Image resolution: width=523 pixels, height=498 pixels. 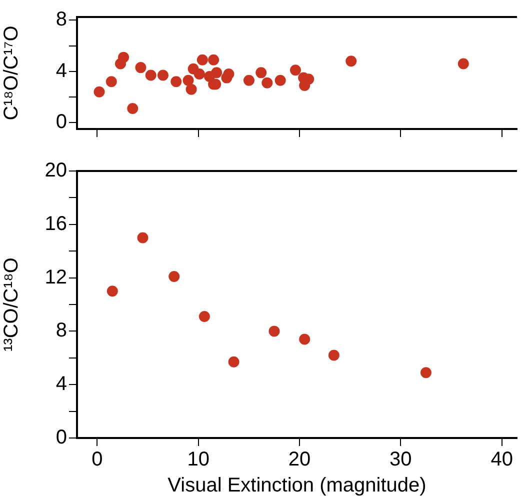 What do you see at coordinates (299, 459) in the screenshot?
I see `x-tick-label: 20` at bounding box center [299, 459].